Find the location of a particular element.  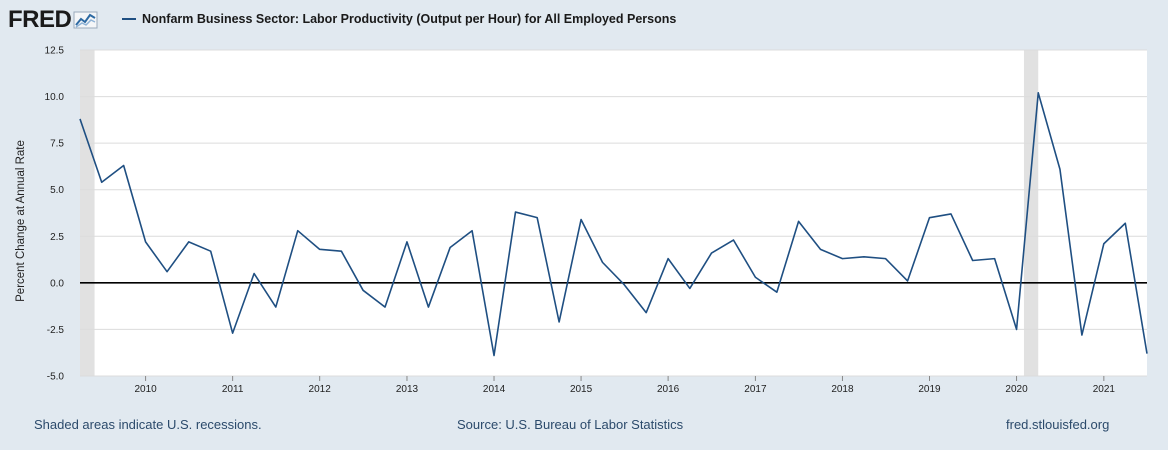

fred-logo-text: FRED is located at coordinates (40, 19).